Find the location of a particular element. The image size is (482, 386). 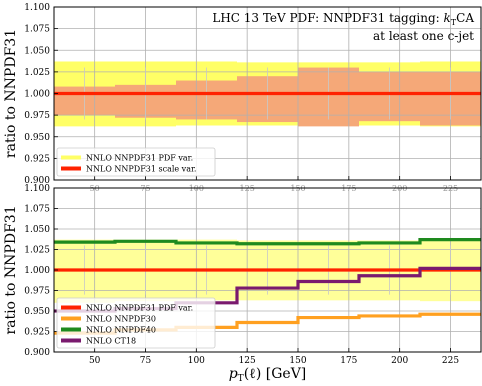

bot-ytick-label-7: 1.075 is located at coordinates (37, 210).